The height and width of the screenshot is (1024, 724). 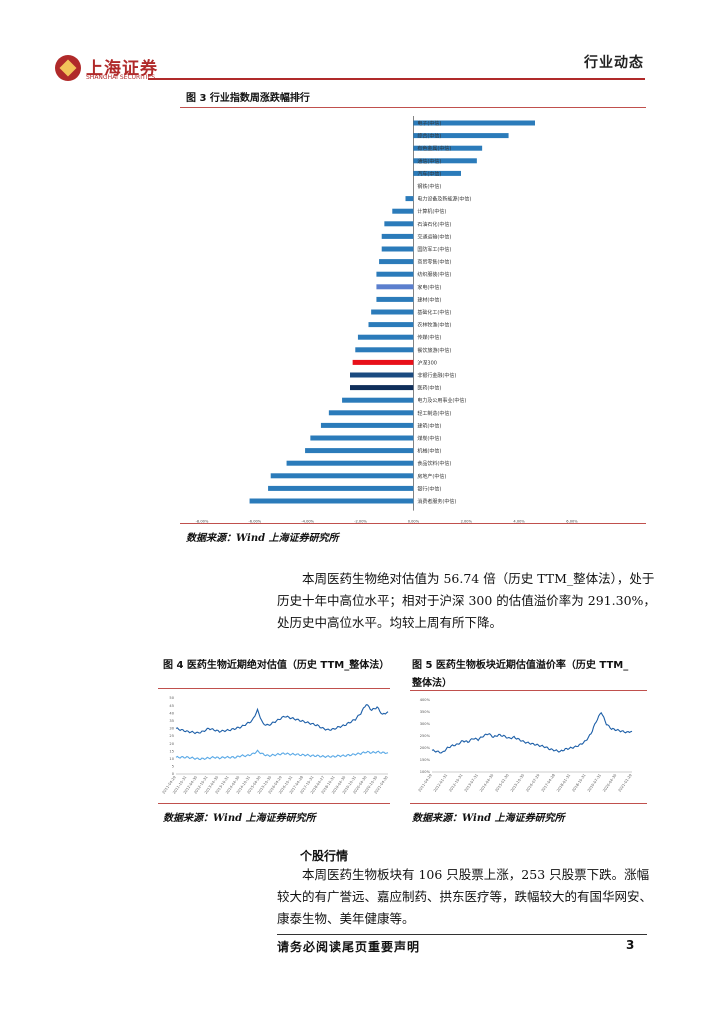 What do you see at coordinates (171, 713) in the screenshot?
I see `y-tick-label: 40` at bounding box center [171, 713].